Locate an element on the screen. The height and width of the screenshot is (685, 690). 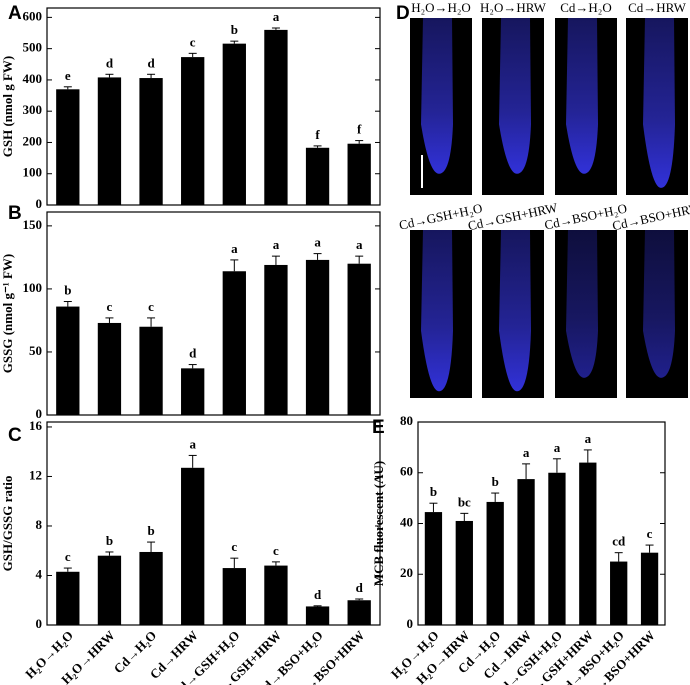
significance-letter: f is located at coordinates (317, 134).